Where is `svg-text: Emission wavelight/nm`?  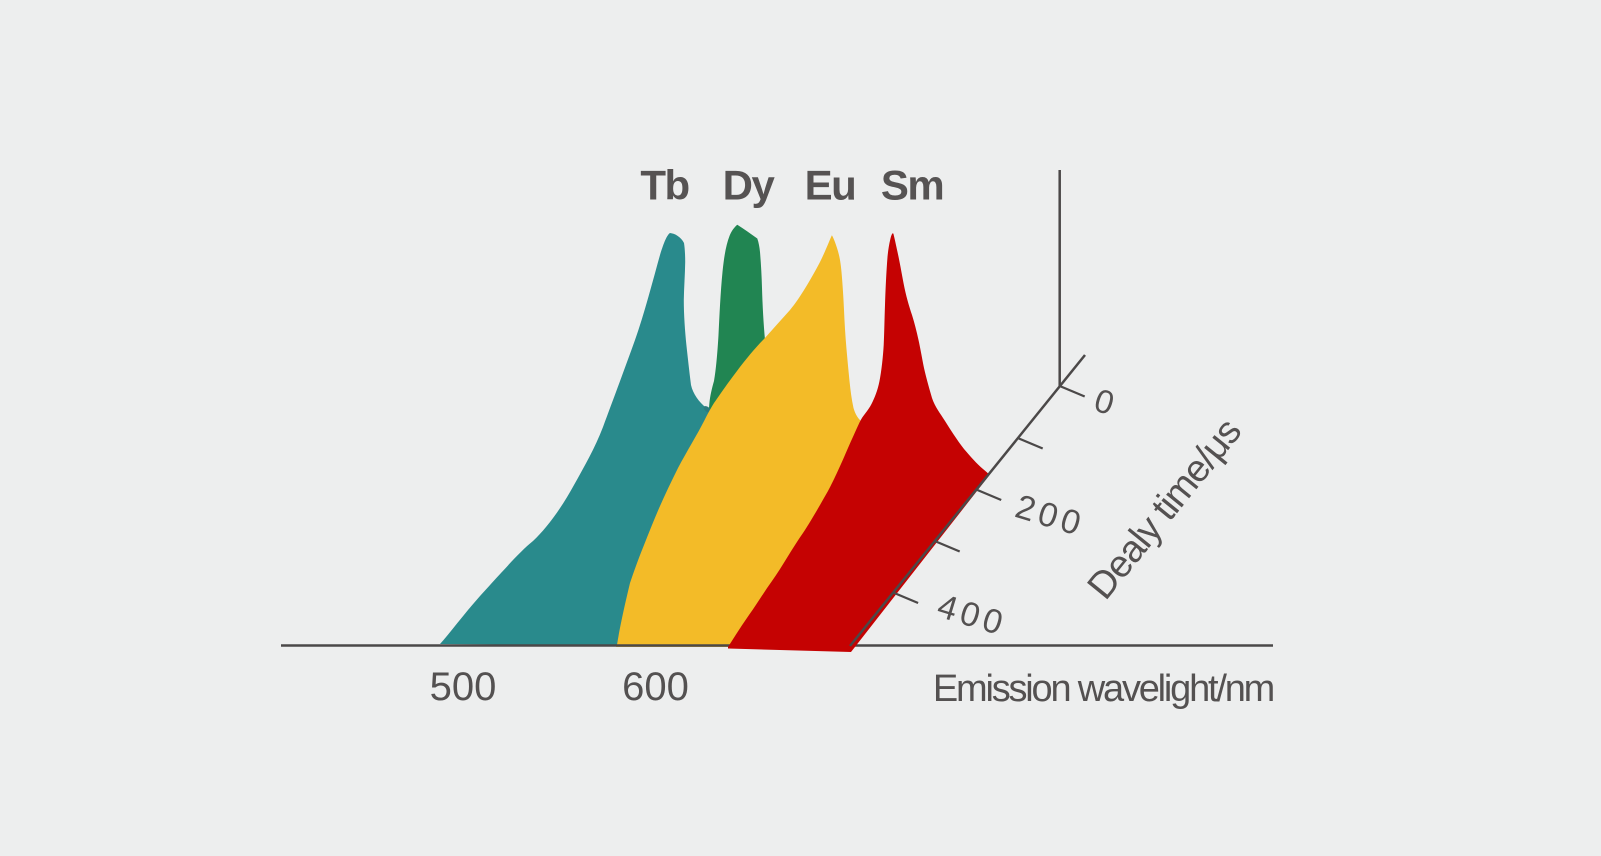 svg-text: Emission wavelight/nm is located at coordinates (1103, 689).